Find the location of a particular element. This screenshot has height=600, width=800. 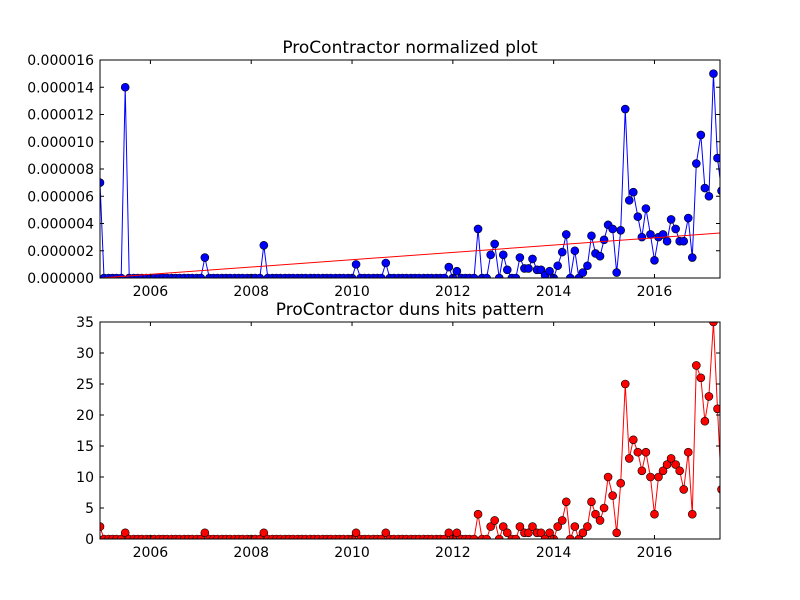

top-xtick-label-1: 2008 is located at coordinates (251, 292).